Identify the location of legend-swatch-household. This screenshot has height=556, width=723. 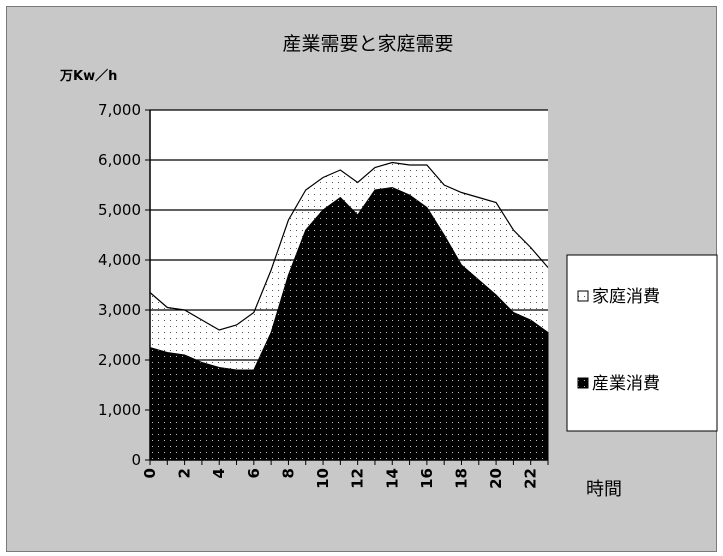
(583, 296).